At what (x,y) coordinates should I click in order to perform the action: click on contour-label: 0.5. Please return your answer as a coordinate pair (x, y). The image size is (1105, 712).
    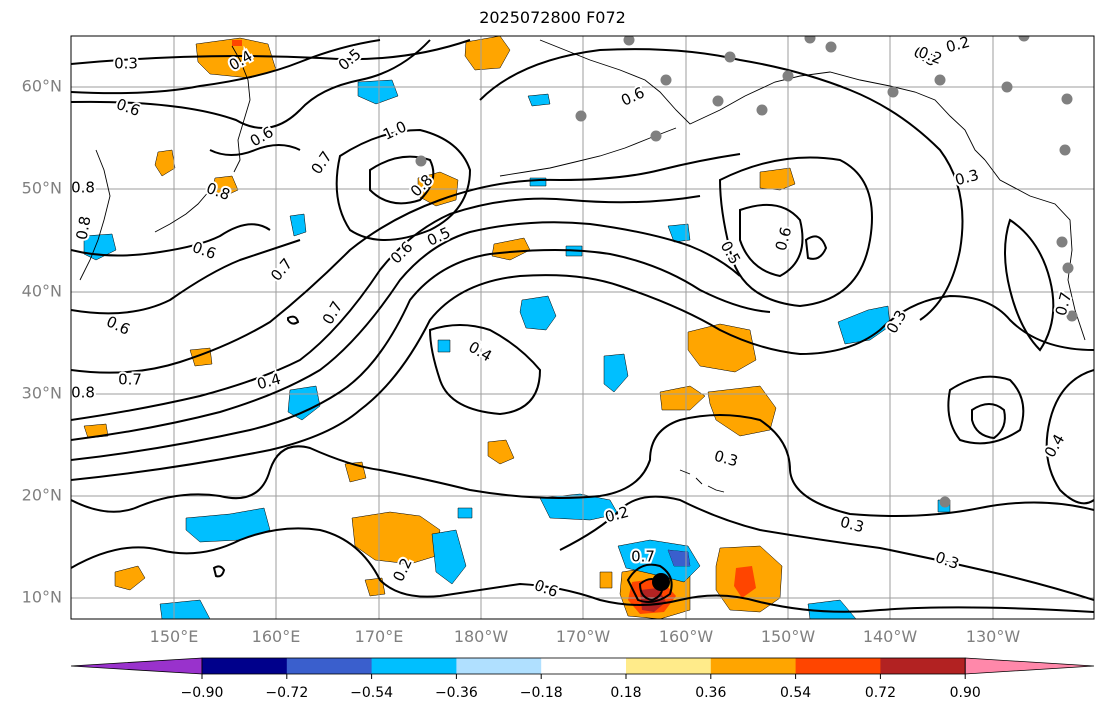
    Looking at the image, I should click on (438, 236).